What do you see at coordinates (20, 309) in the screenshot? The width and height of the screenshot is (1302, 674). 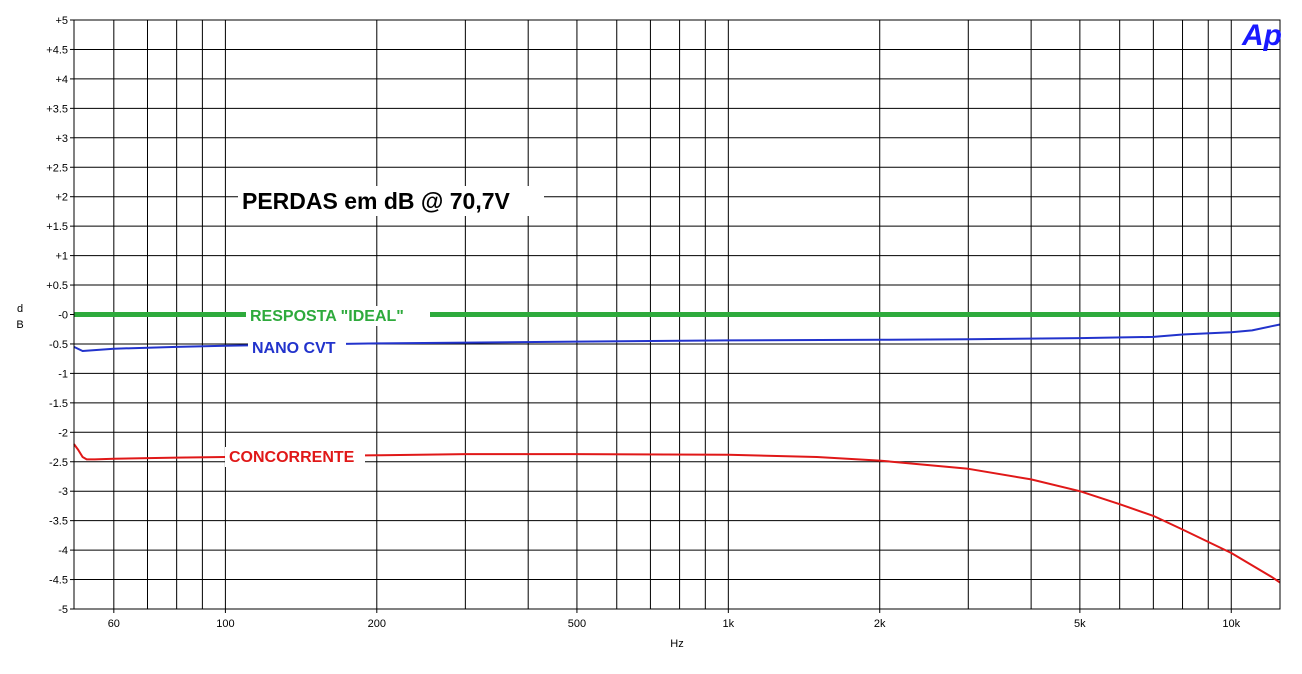 I see `y-axis-label-d: d` at bounding box center [20, 309].